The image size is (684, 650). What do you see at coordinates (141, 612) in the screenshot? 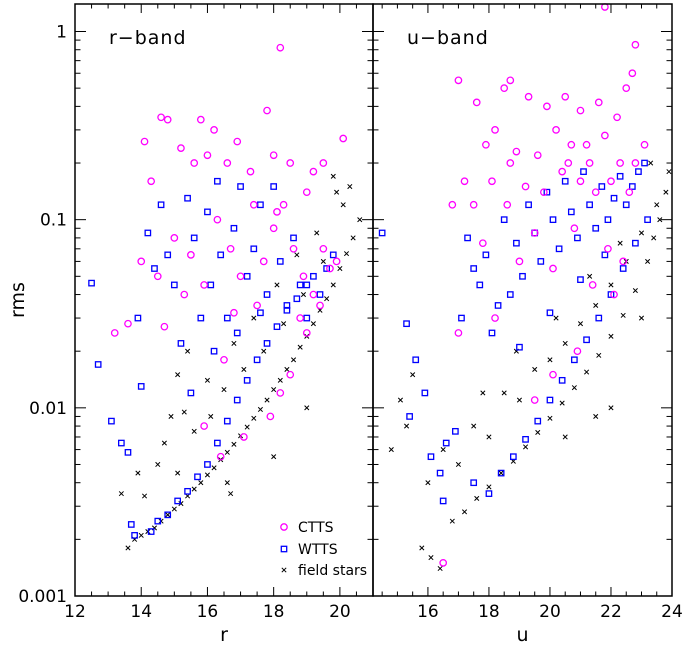
I see `x-tick-label: 14` at bounding box center [141, 612].